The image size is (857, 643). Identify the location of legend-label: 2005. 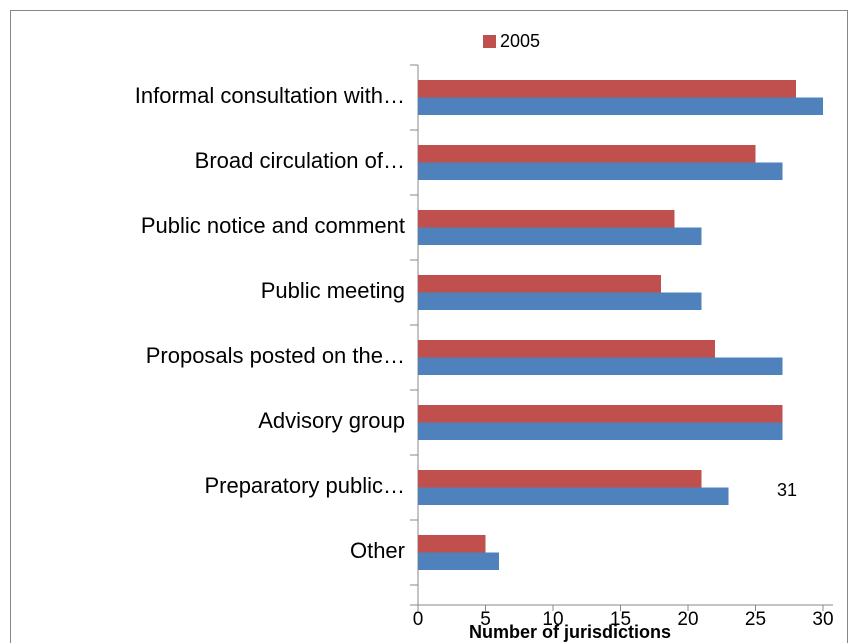
(520, 41).